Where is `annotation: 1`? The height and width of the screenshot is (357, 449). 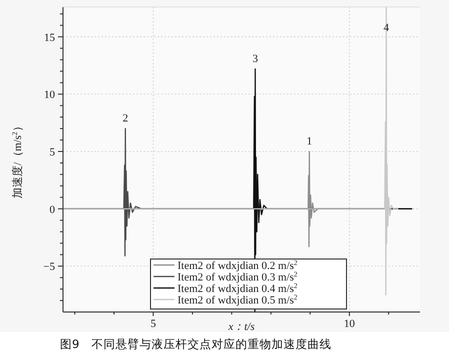
annotation: 1 is located at coordinates (309, 141).